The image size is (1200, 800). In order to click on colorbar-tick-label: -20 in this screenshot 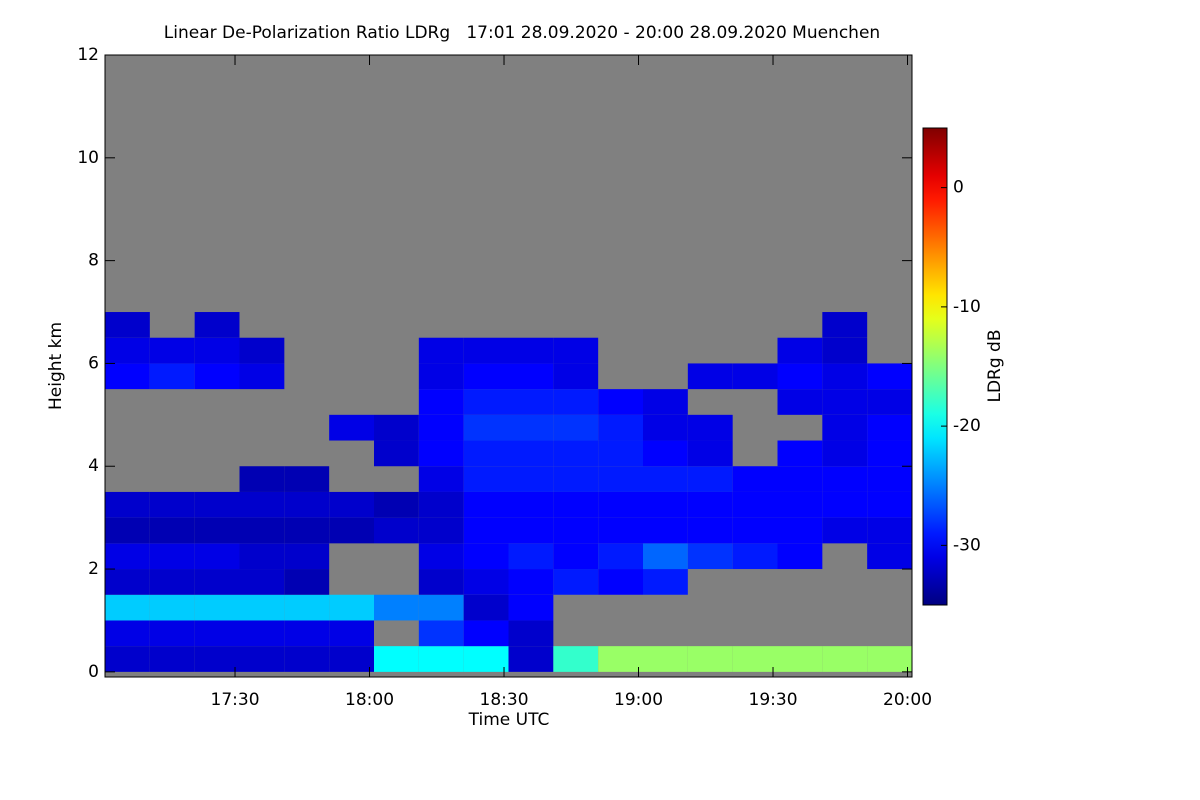, I will do `click(967, 426)`.